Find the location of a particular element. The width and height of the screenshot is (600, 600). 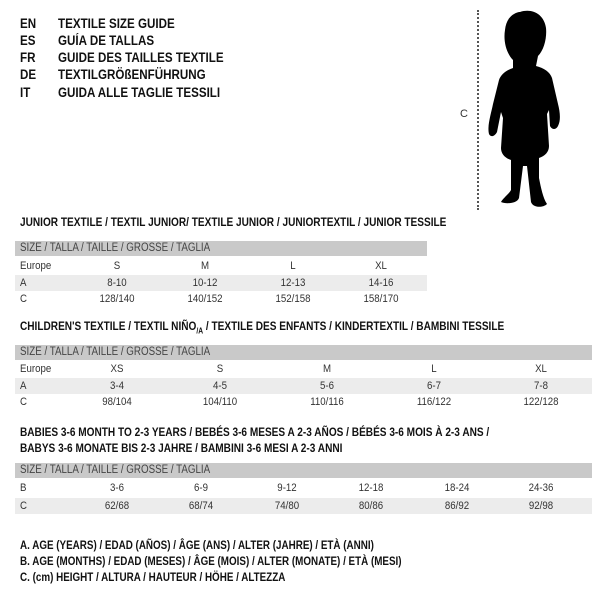

table-row: Europe S M L XL is located at coordinates (221, 266).